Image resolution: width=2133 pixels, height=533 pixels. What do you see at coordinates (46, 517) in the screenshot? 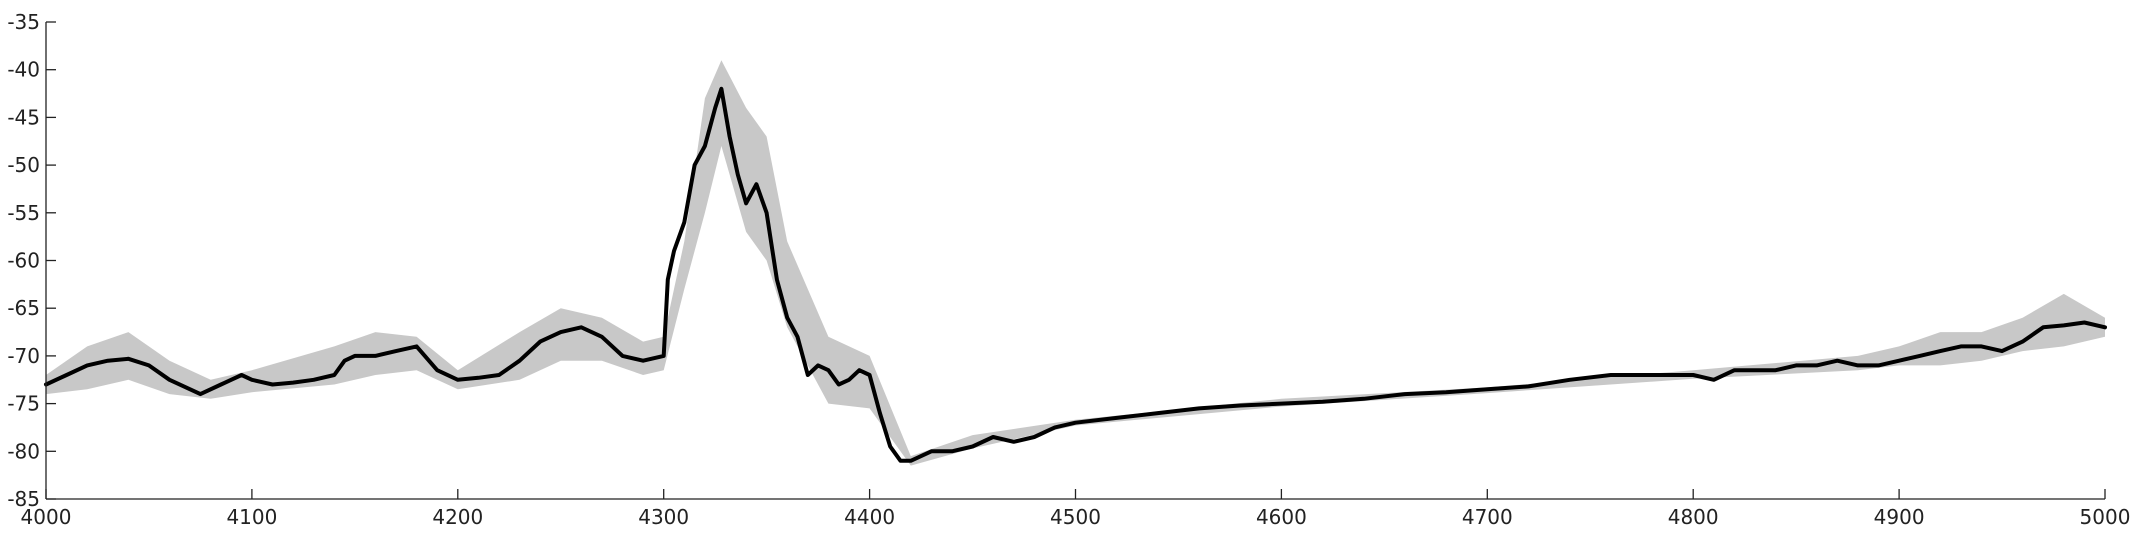
I see `x-tick-label: 4000` at bounding box center [46, 517].